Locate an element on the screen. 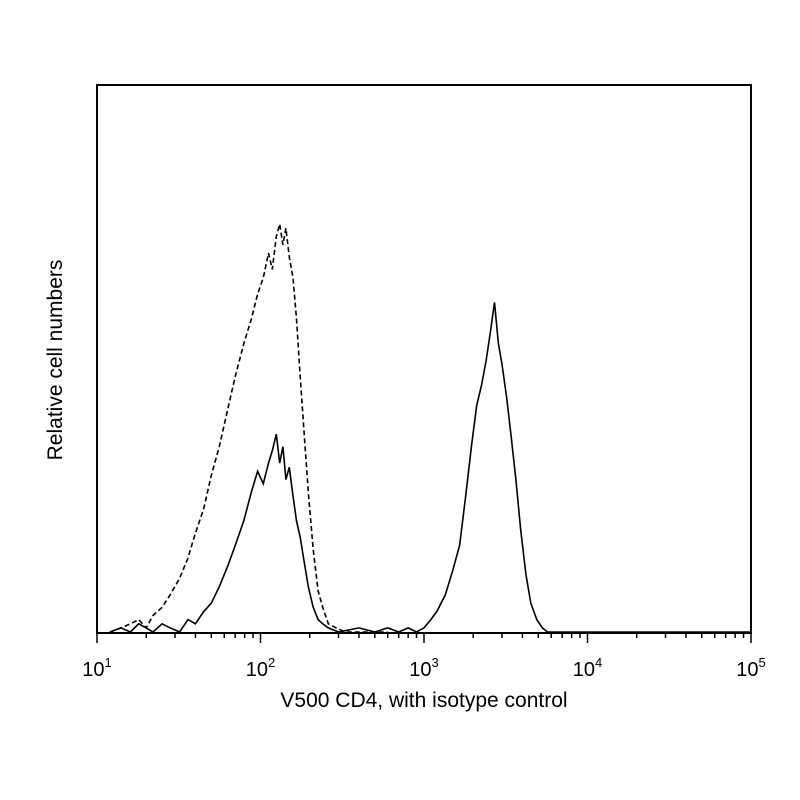  x-tick-label: 10² is located at coordinates (260, 668).